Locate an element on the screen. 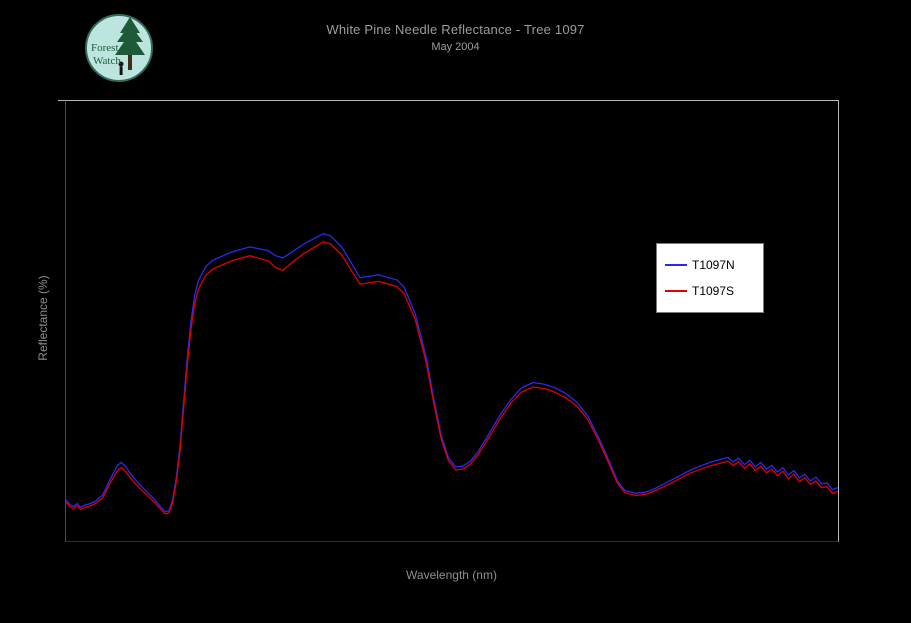 This screenshot has width=911, height=623. legend-item: T1097N is located at coordinates (714, 265).